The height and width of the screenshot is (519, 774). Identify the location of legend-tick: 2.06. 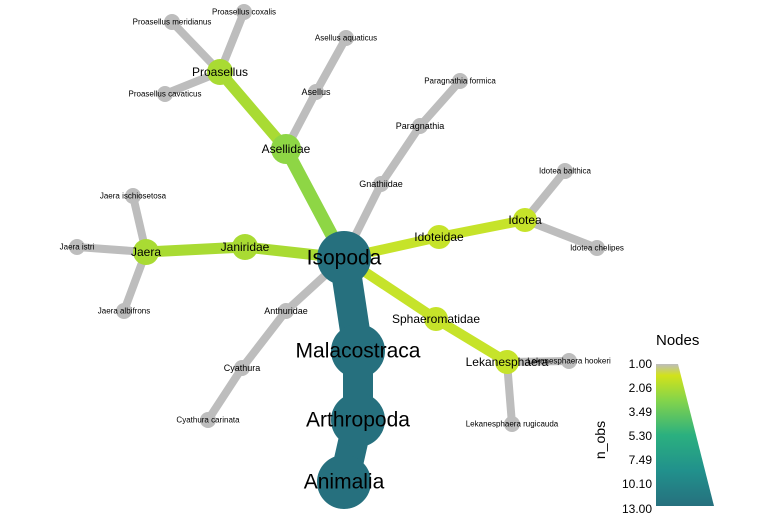
(640, 388).